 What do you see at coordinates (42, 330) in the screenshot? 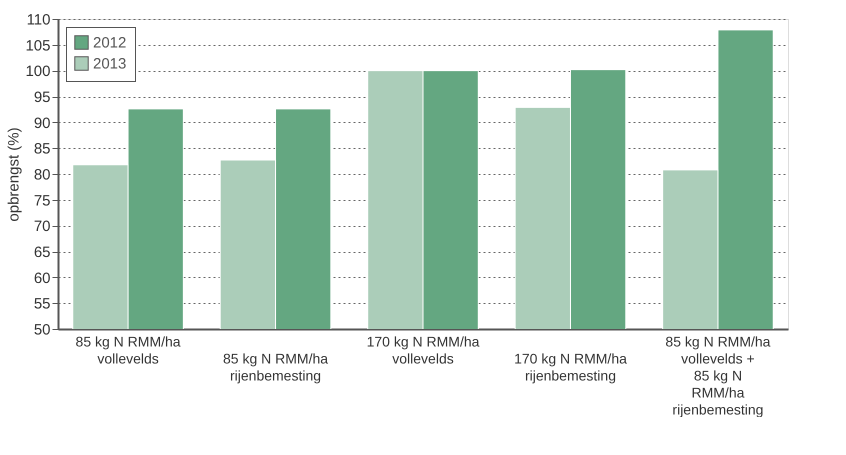
I see `y-tick-label: 50` at bounding box center [42, 330].